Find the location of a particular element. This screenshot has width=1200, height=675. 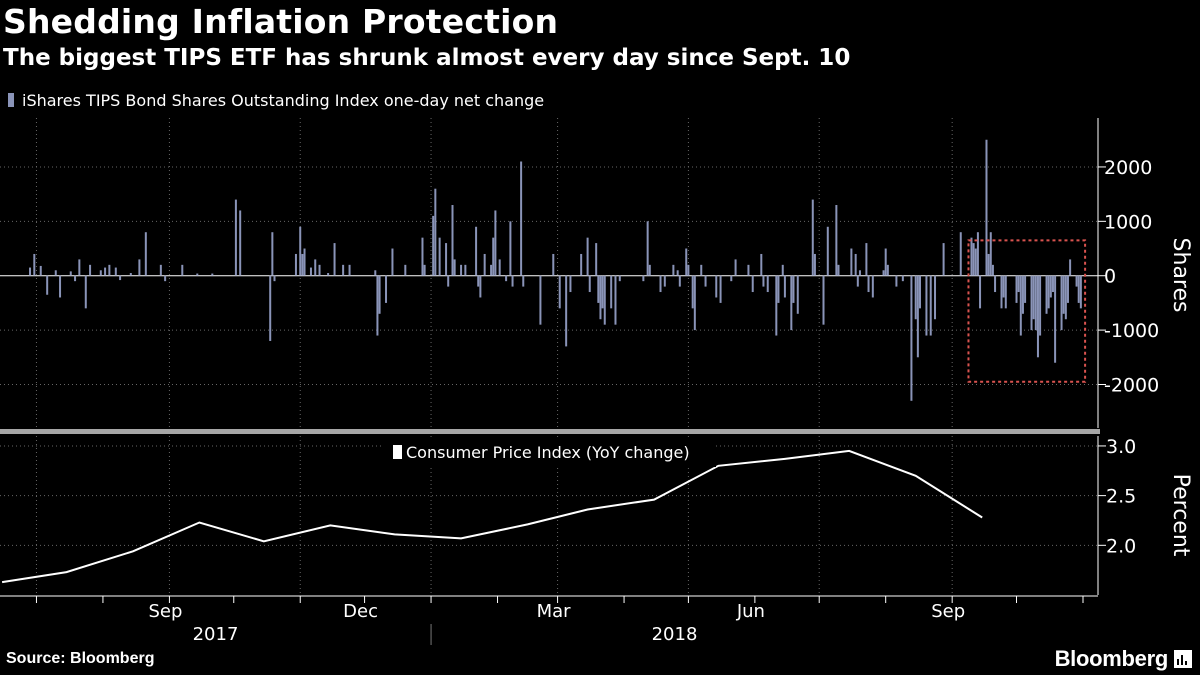

bar-legend-swatch is located at coordinates (11, 100).